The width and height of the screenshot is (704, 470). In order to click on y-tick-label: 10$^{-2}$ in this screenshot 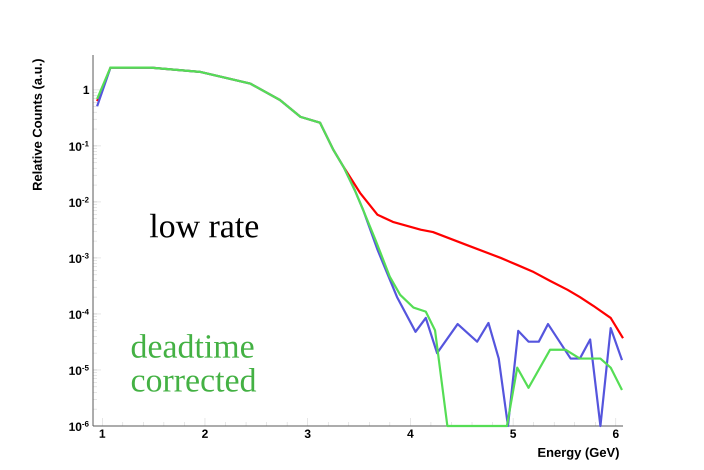, I will do `click(79, 201)`.